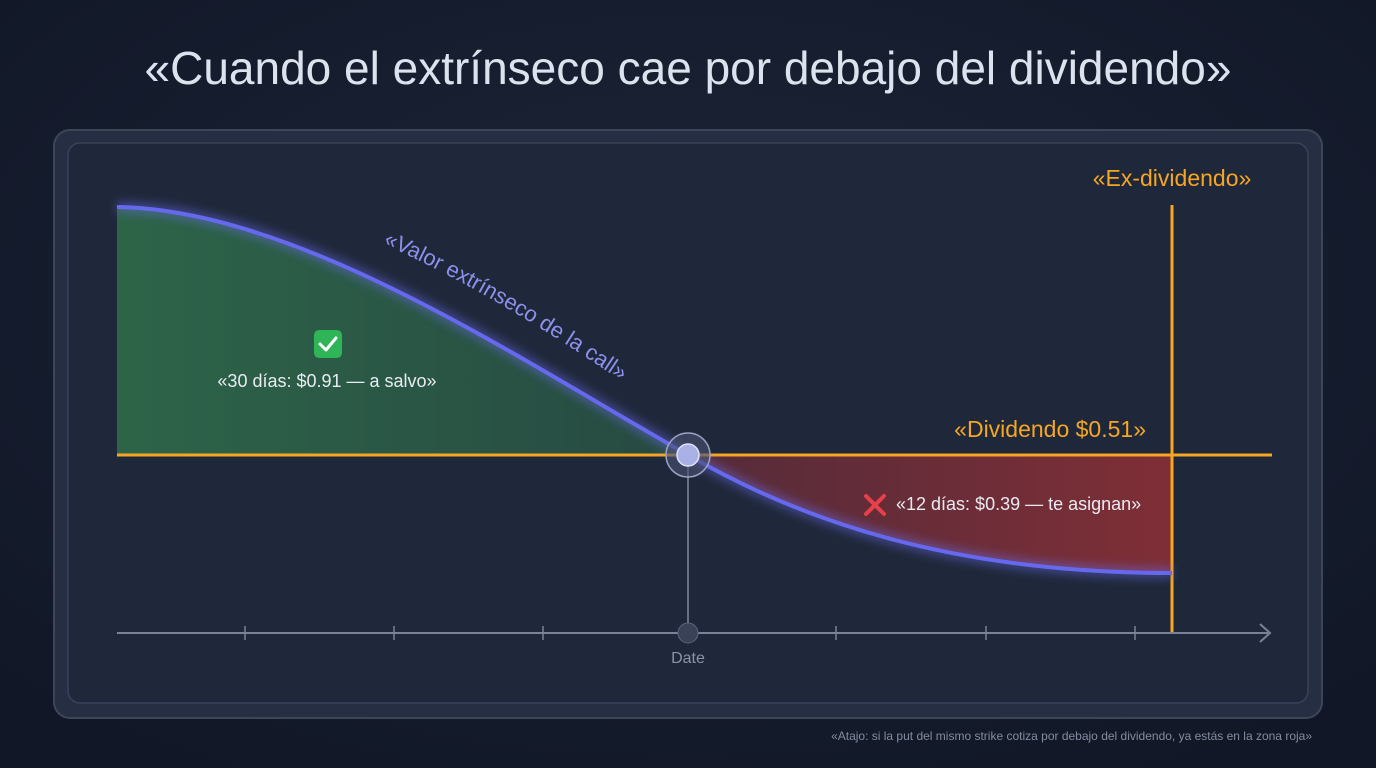 The height and width of the screenshot is (768, 1376). I want to click on axis-ticks, so click(690, 633).